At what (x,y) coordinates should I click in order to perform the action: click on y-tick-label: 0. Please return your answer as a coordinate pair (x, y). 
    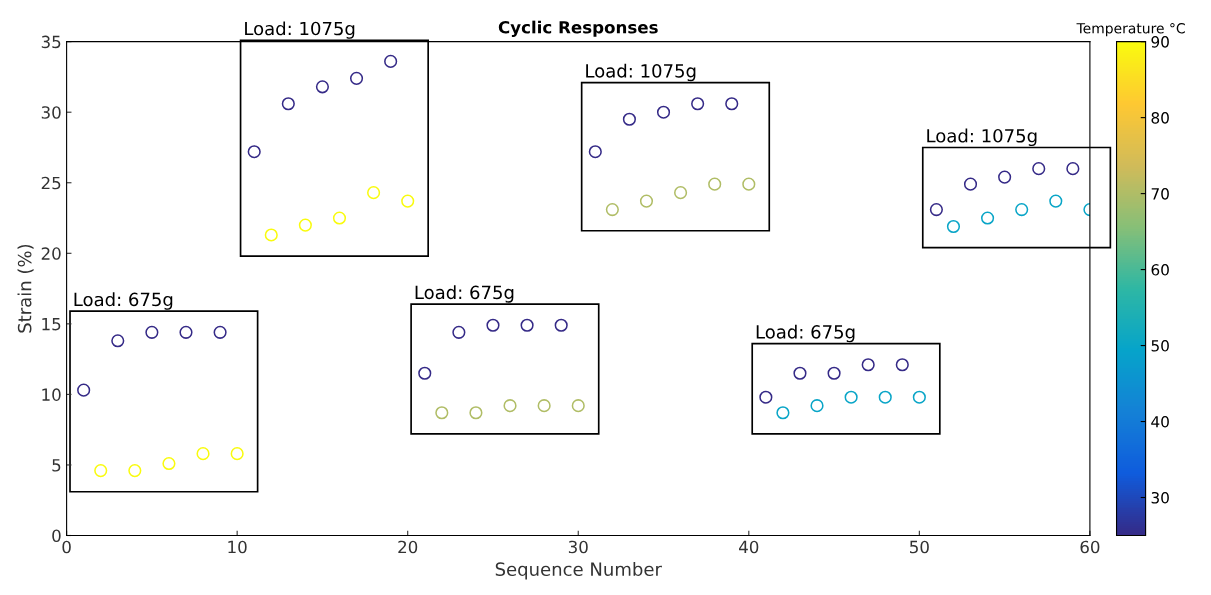
    Looking at the image, I should click on (56, 536).